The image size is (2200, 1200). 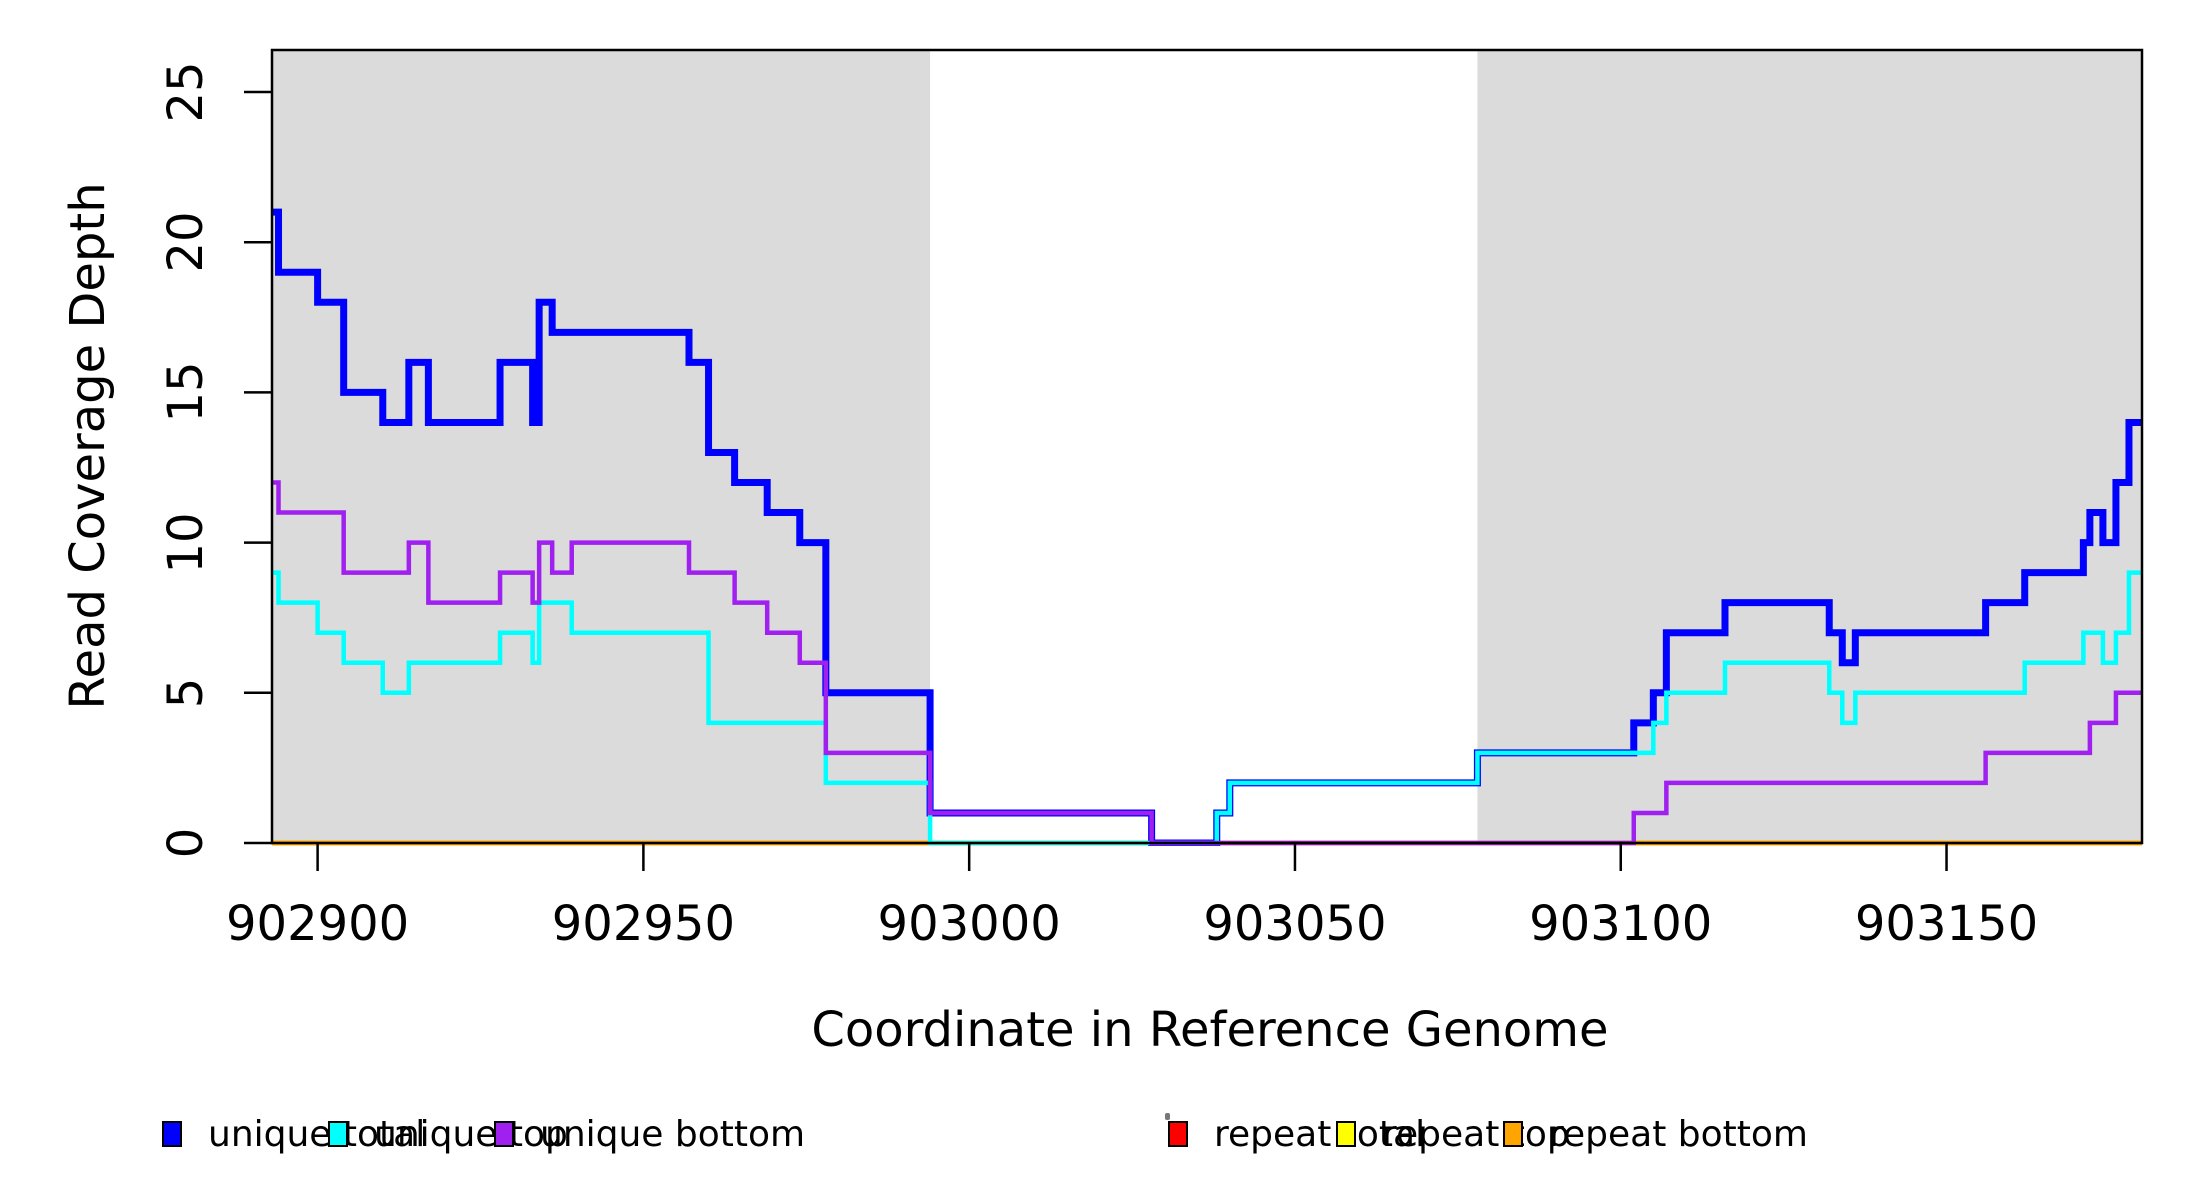 What do you see at coordinates (186, 543) in the screenshot?
I see `y-tick-label: 10` at bounding box center [186, 543].